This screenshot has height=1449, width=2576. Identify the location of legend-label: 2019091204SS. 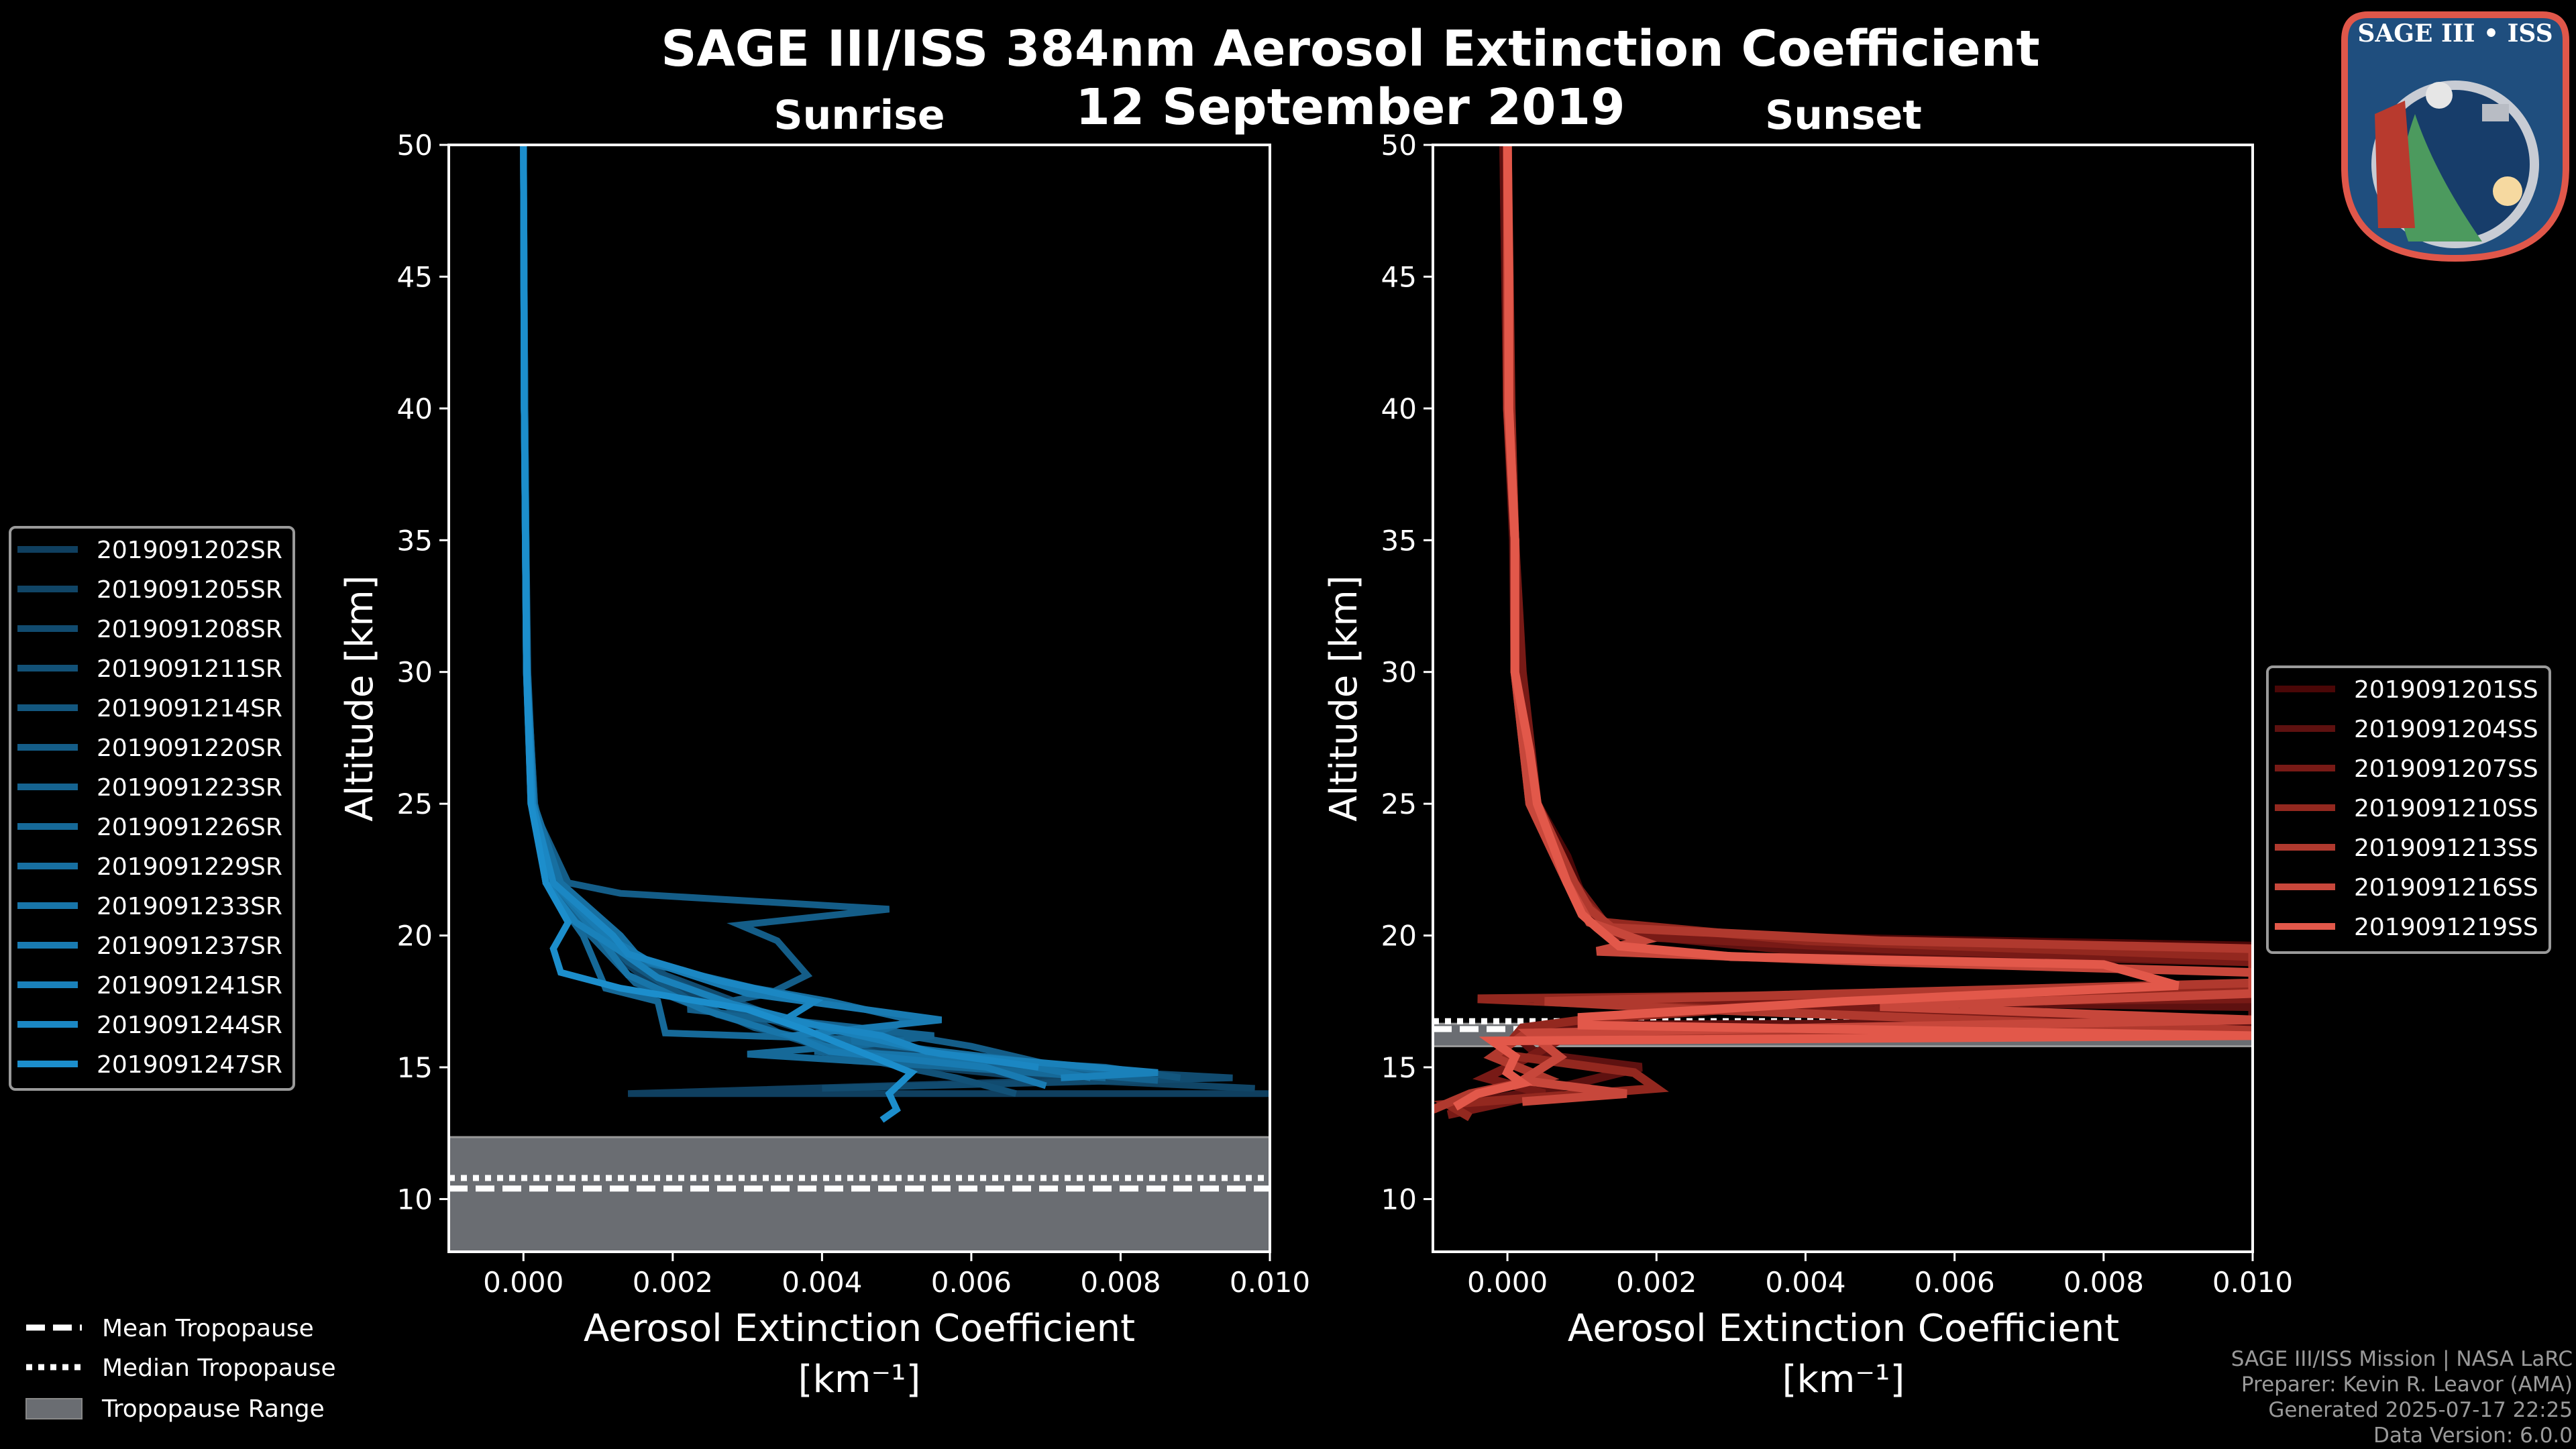
(2446, 729).